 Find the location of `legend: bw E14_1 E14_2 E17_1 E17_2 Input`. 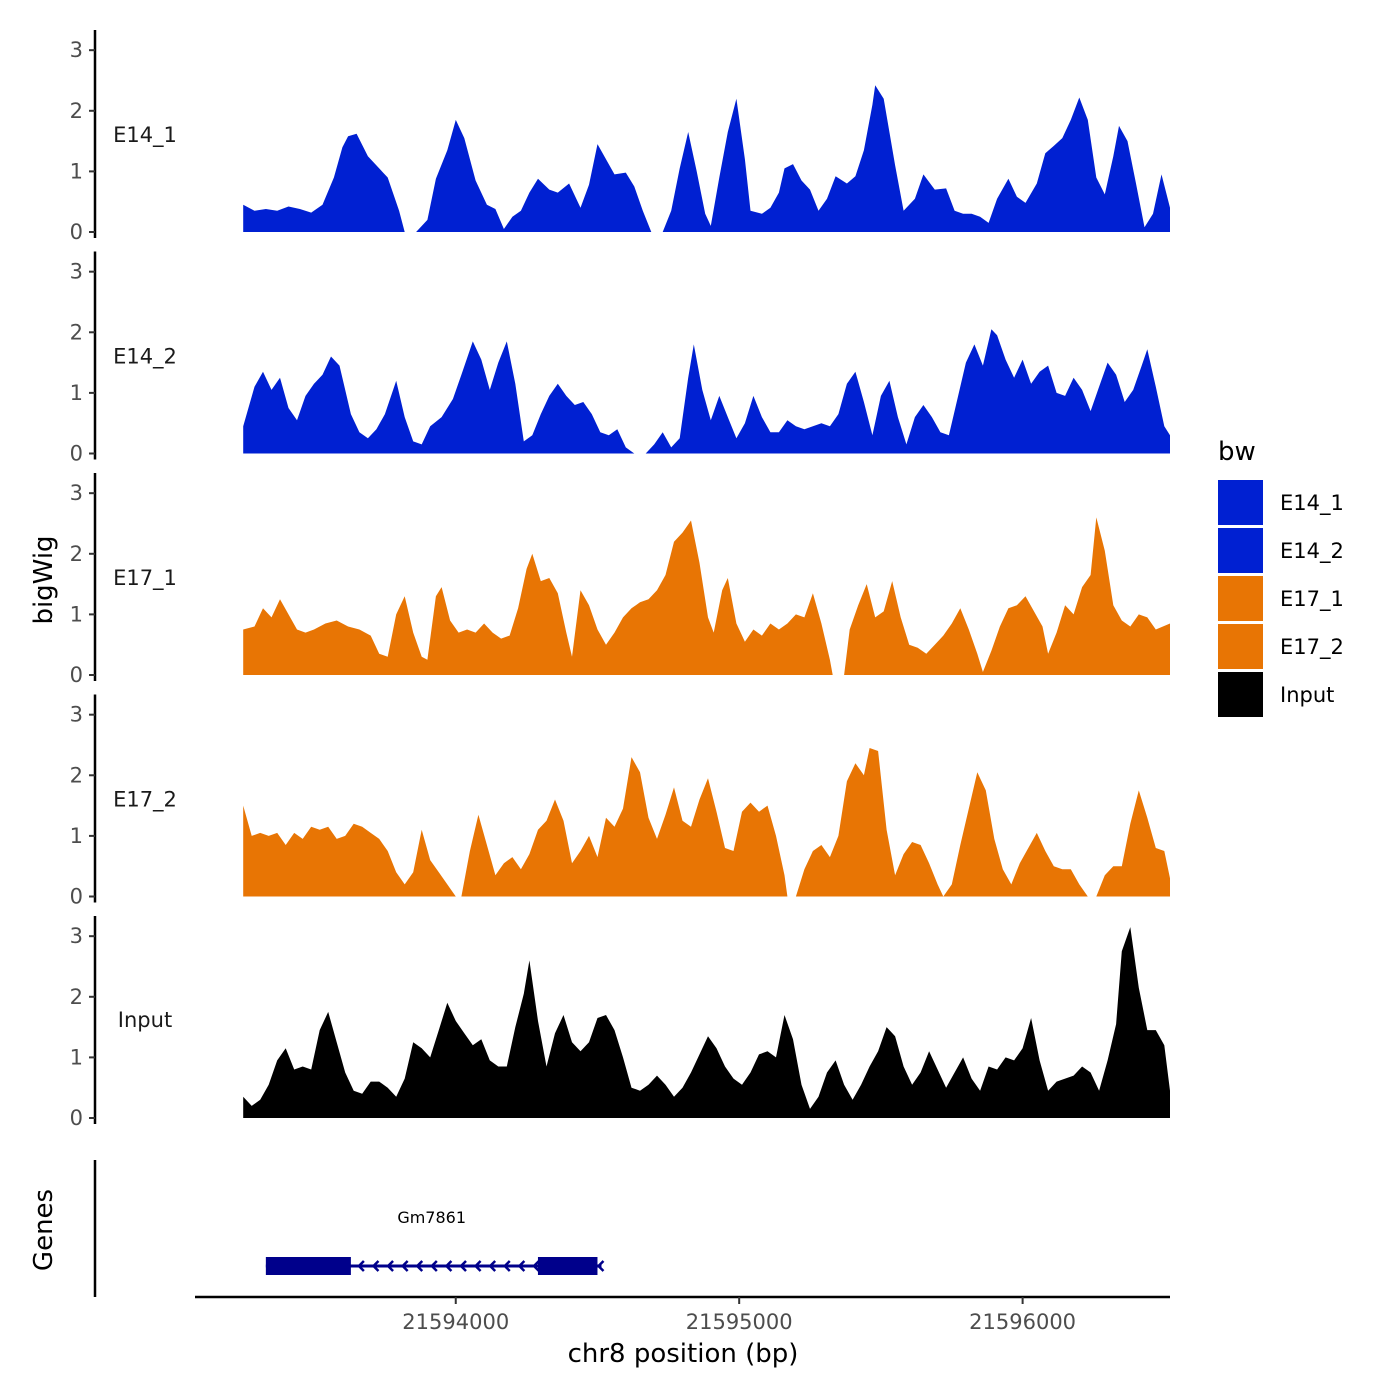

legend: bw E14_1 E14_2 E17_1 E17_2 Input is located at coordinates (1281, 577).